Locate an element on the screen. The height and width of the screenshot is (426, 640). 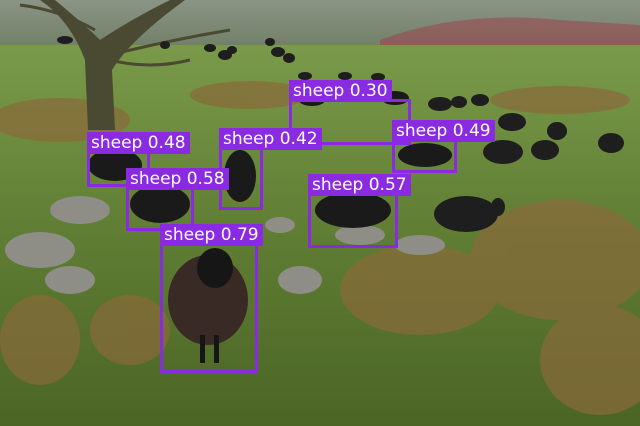
detection-box: sheep 0.57 is located at coordinates (359, 211).